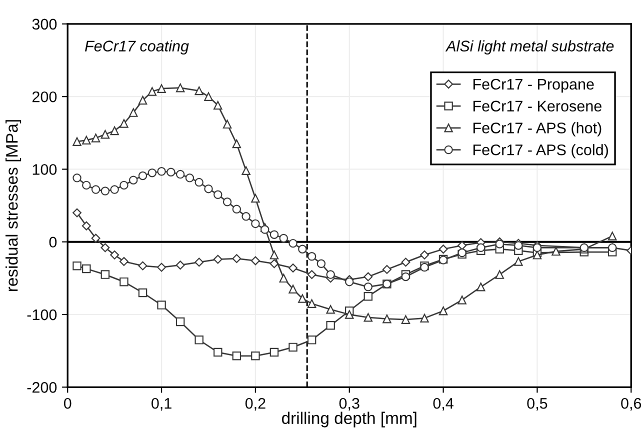 This screenshot has width=644, height=435. What do you see at coordinates (349, 420) in the screenshot?
I see `x-axis-title: drilling depth [mm]` at bounding box center [349, 420].